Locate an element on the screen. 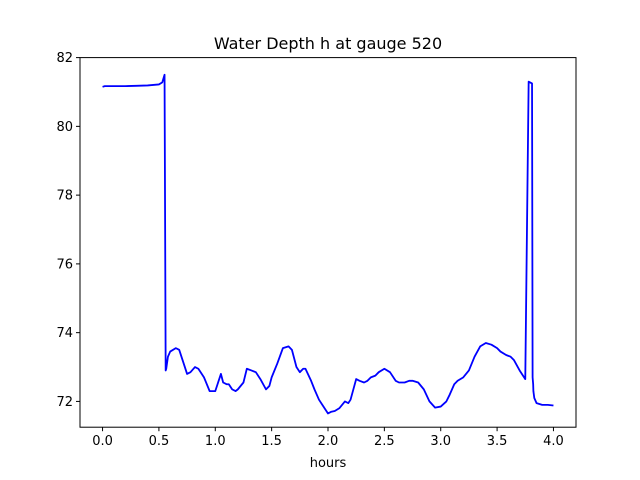  x-axis-label: hours is located at coordinates (328, 463).